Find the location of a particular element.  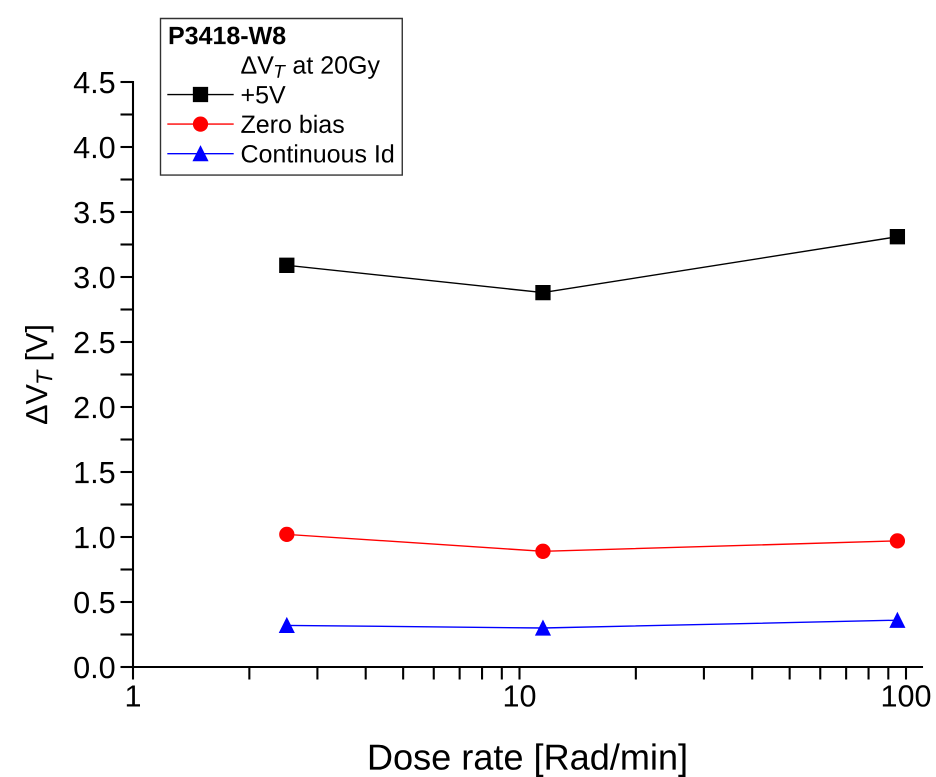

x-tick-label: 10 is located at coordinates (520, 696).